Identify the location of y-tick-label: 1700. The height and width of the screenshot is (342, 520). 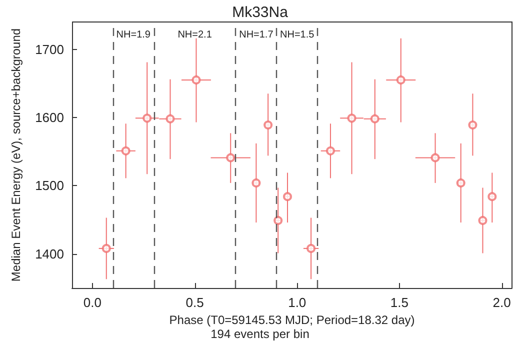
(49, 49).